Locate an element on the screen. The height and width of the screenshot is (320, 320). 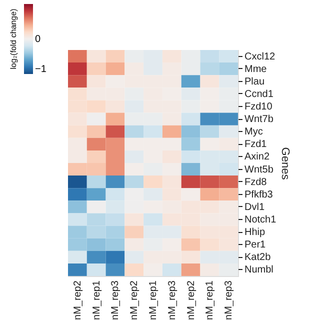
y-tick-label: Myc is located at coordinates (253, 132).